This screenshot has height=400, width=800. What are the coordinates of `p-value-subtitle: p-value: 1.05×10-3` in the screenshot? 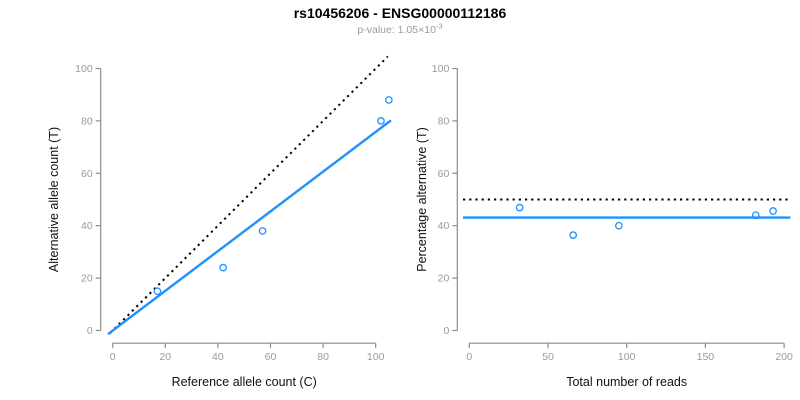 It's located at (400, 28).